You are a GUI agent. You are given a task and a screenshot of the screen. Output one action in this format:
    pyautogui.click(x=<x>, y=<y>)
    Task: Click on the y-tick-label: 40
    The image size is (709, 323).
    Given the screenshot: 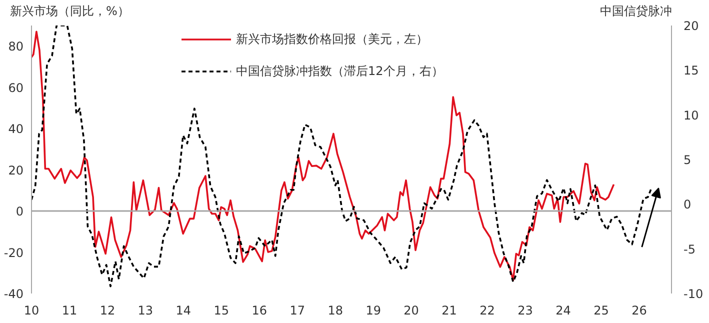 What is the action you would take?
    pyautogui.click(x=16, y=129)
    